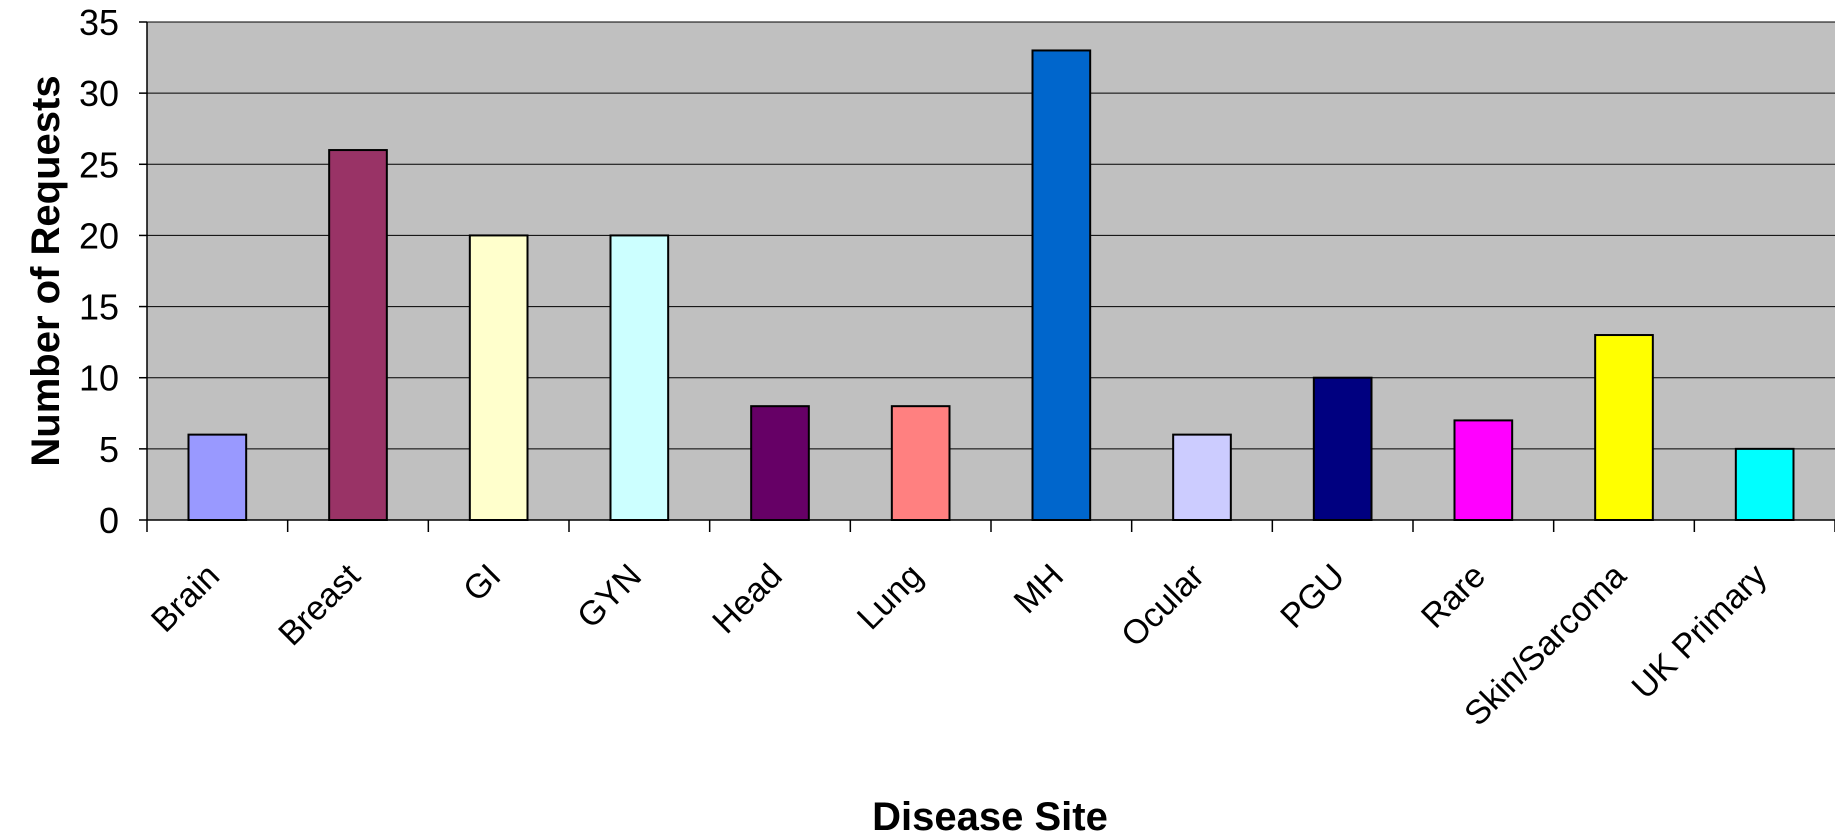 This screenshot has height=836, width=1835. What do you see at coordinates (99, 93) in the screenshot?
I see `y-tick-label: 30` at bounding box center [99, 93].